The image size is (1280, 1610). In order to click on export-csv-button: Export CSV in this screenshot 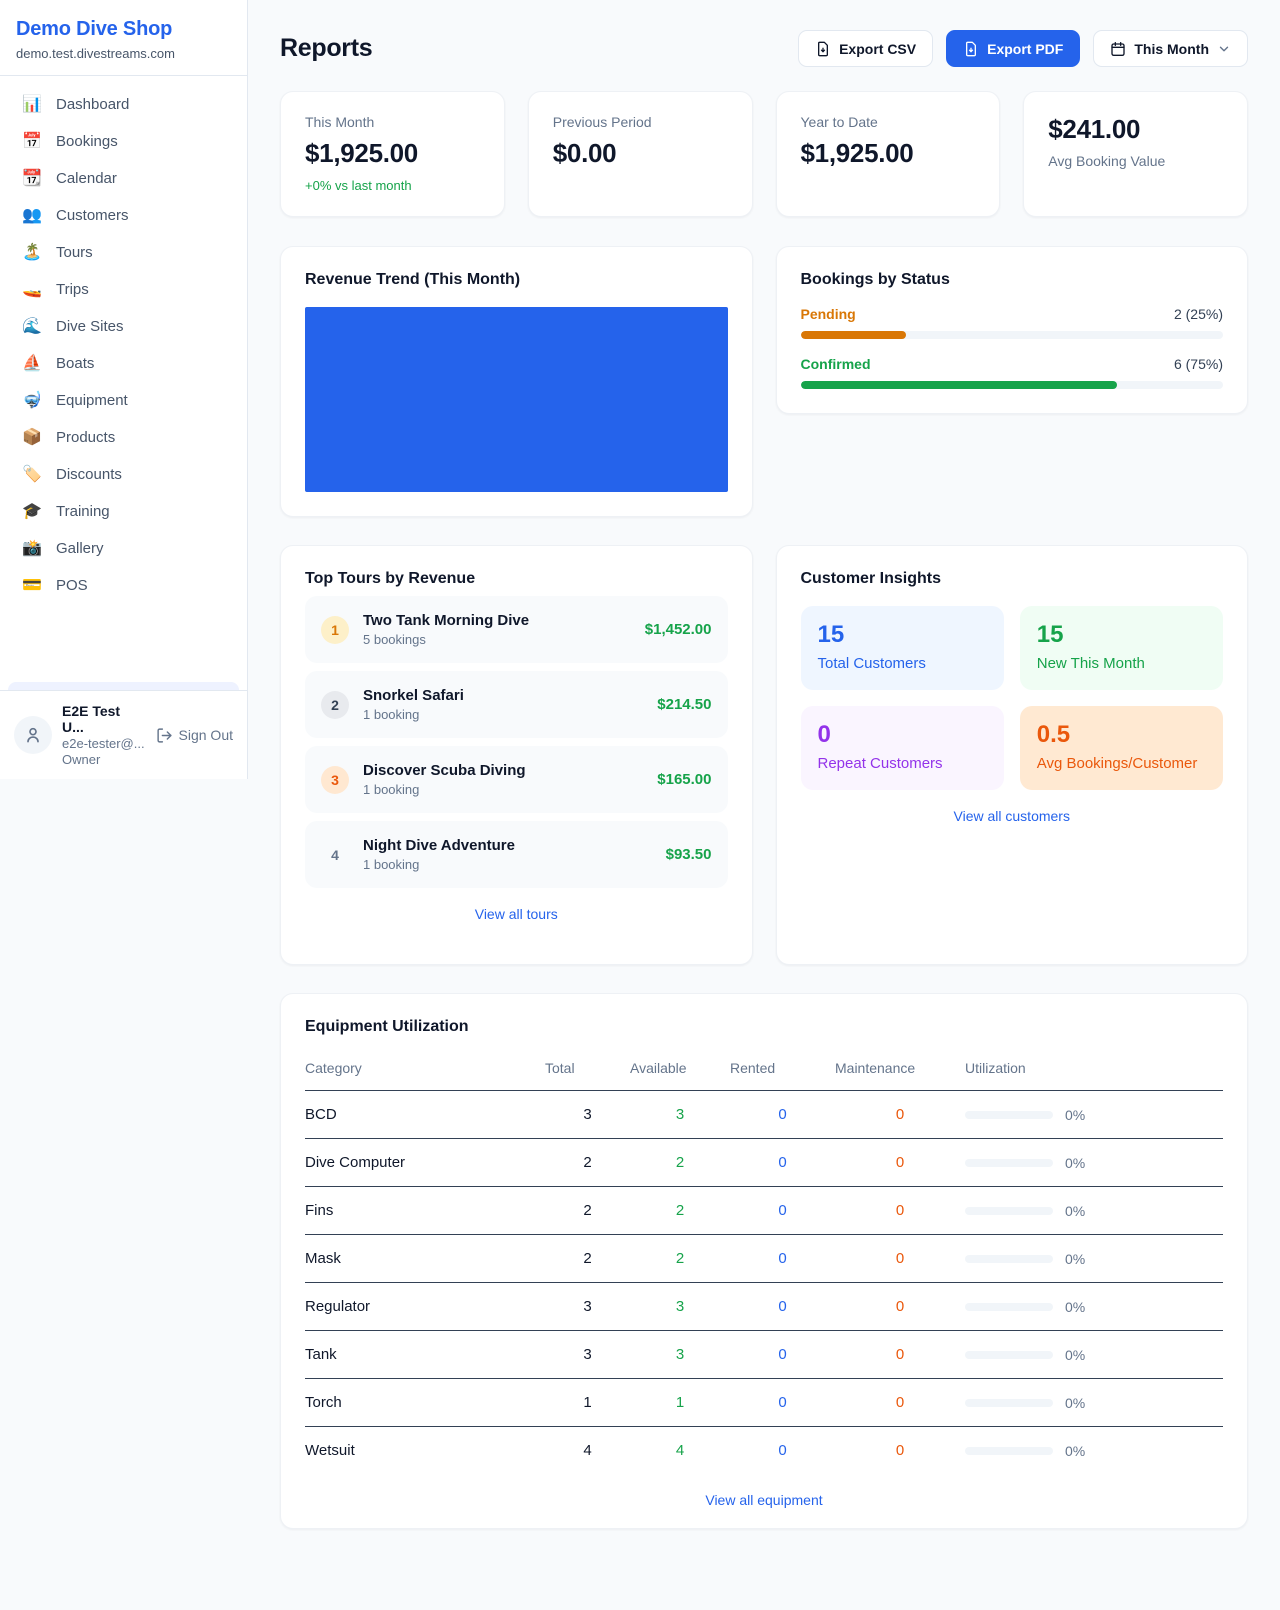, I will do `click(866, 48)`.